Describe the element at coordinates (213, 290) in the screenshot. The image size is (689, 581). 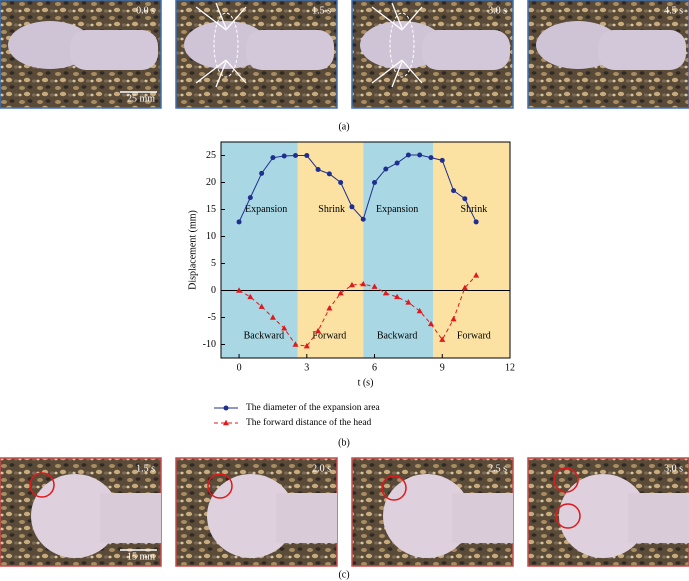
I see `y-tick-label: 0` at that location.